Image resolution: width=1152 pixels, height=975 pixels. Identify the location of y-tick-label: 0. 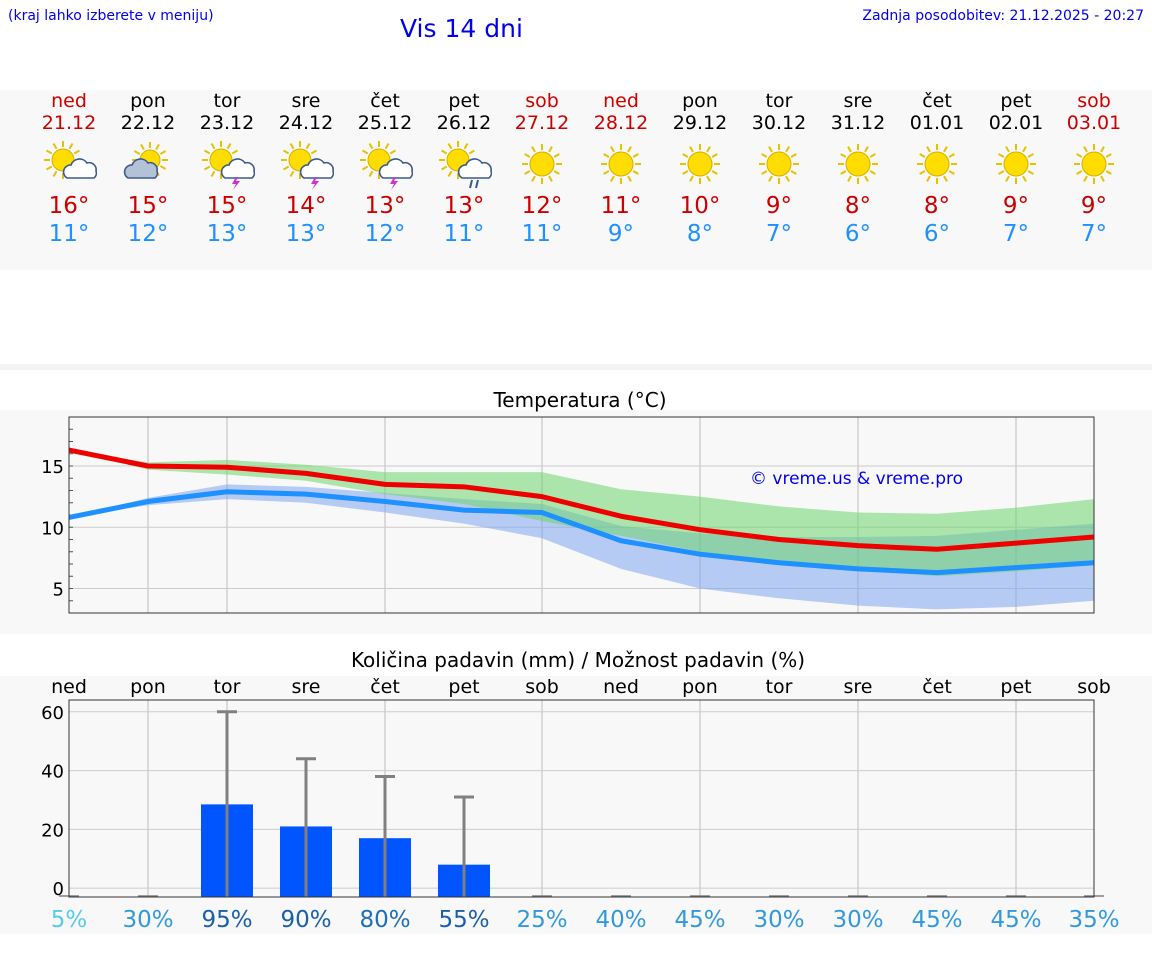
(58, 889).